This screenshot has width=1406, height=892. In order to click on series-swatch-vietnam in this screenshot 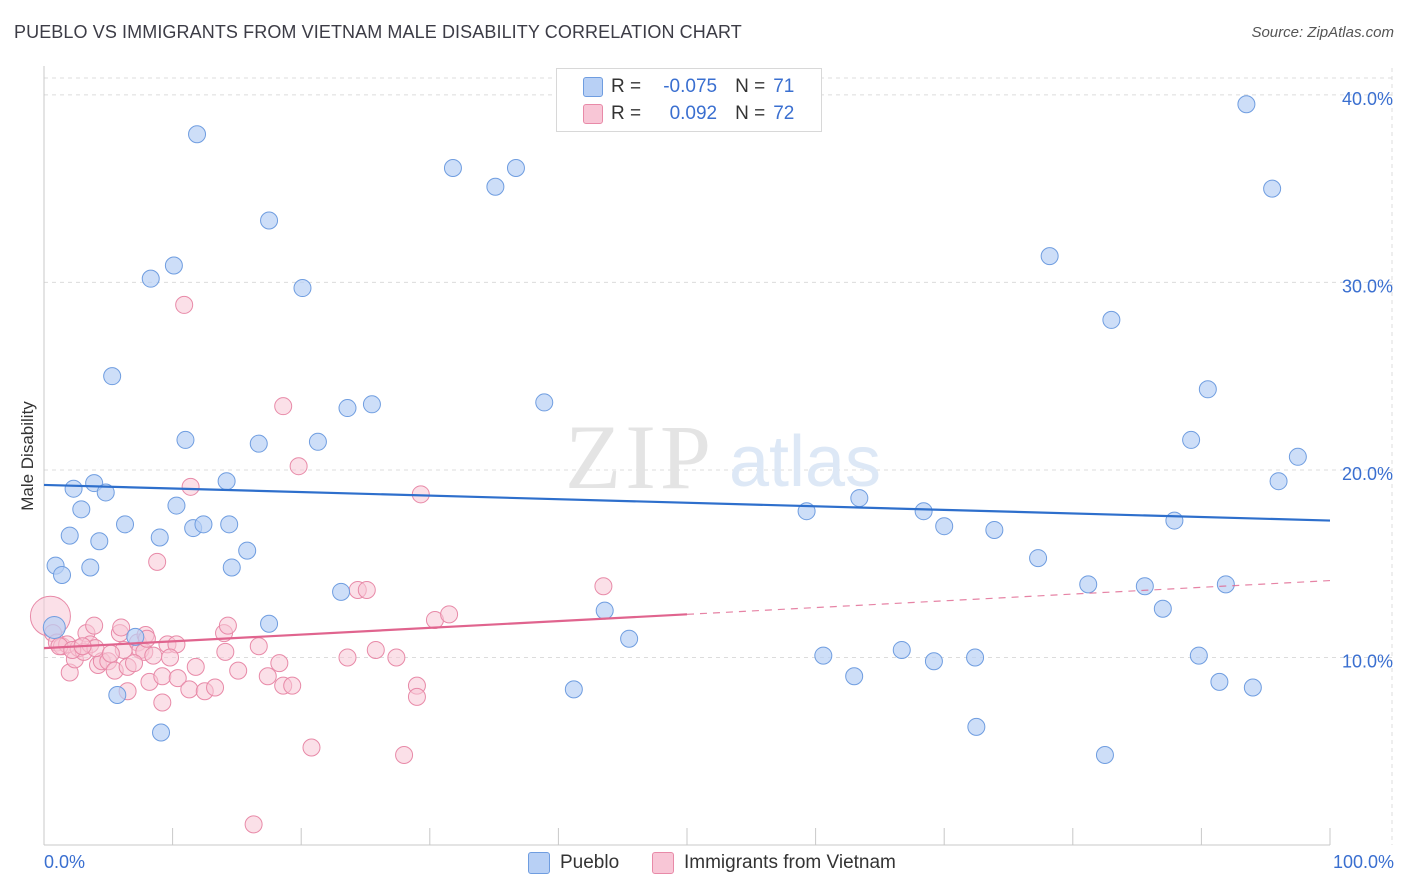, I will do `click(663, 863)`.